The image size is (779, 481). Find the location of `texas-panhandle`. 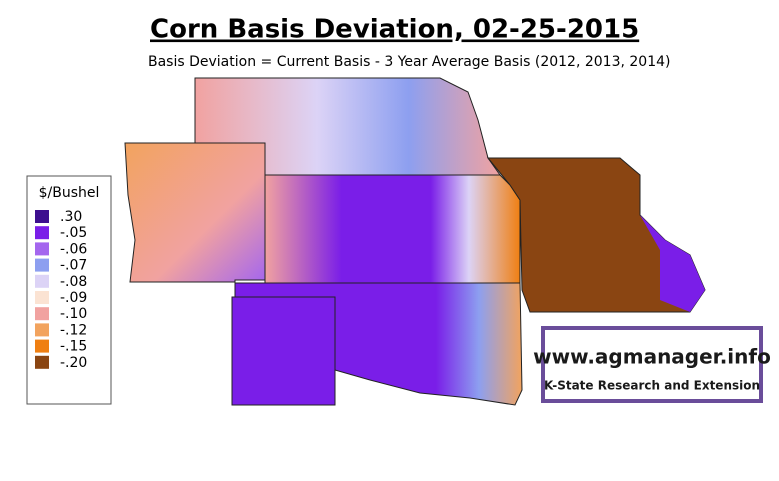

texas-panhandle is located at coordinates (283, 351).